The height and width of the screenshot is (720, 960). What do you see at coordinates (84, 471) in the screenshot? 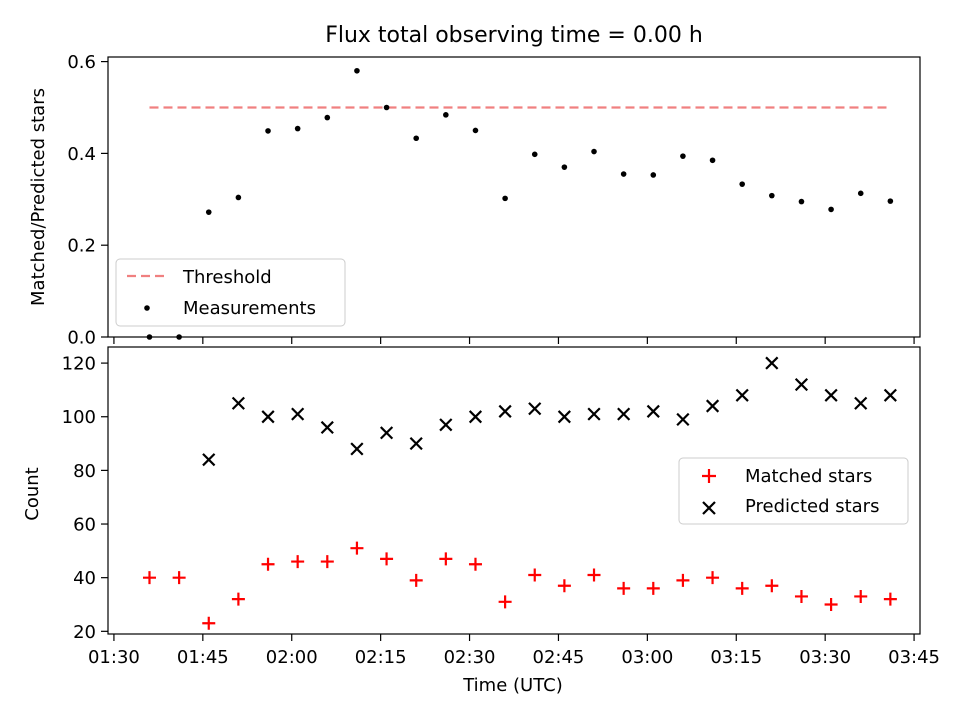
I see `y-tick-label: 80` at bounding box center [84, 471].